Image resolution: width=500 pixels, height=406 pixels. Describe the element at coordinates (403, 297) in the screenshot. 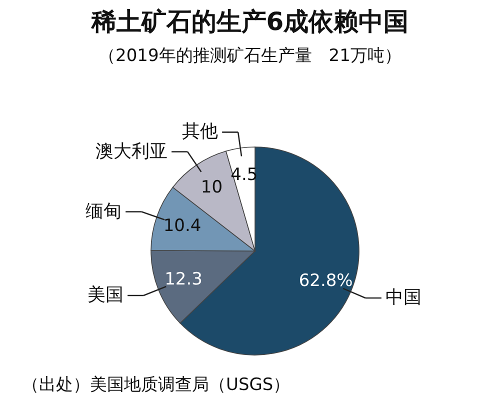

I see `slice-label: 中国` at that location.